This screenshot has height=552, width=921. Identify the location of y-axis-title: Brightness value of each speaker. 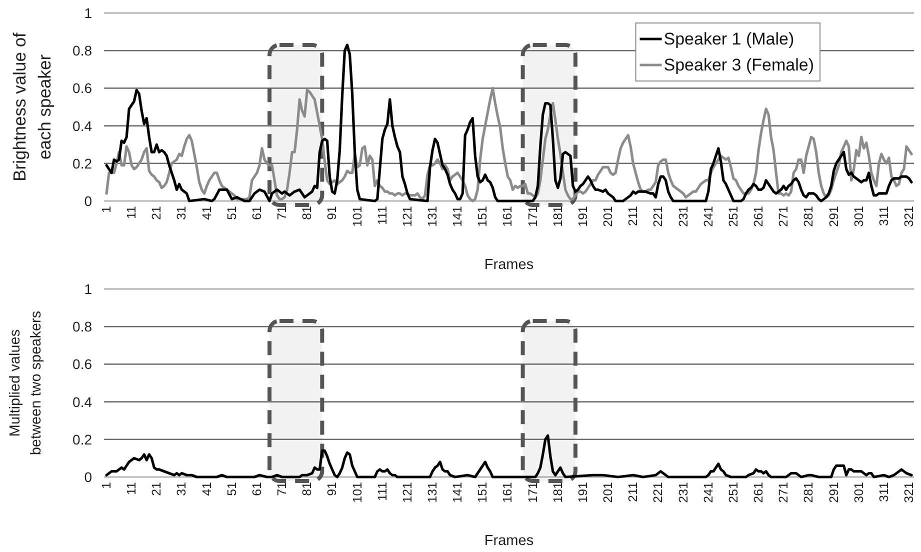
(32, 107).